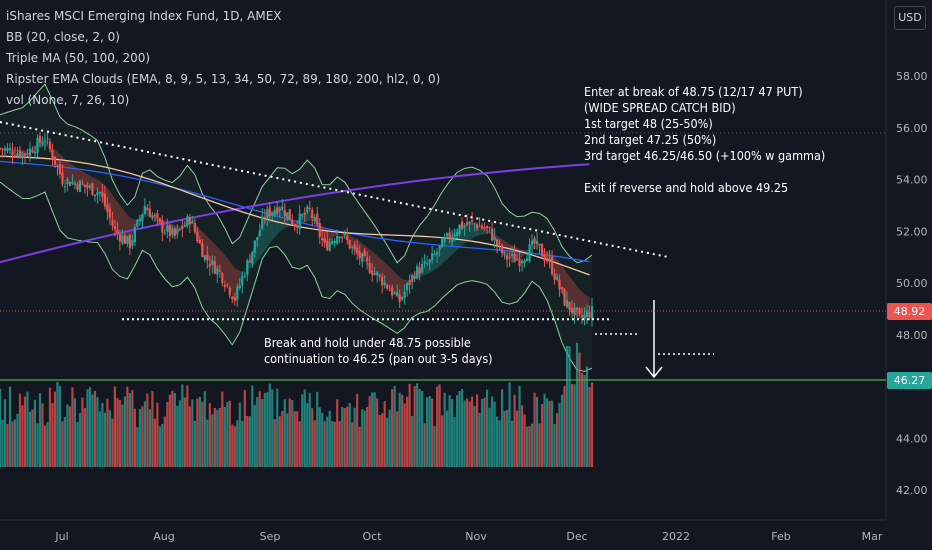  Describe the element at coordinates (68, 100) in the screenshot. I see `indicator-volume: vol (None, 7, 26, 10)` at that location.